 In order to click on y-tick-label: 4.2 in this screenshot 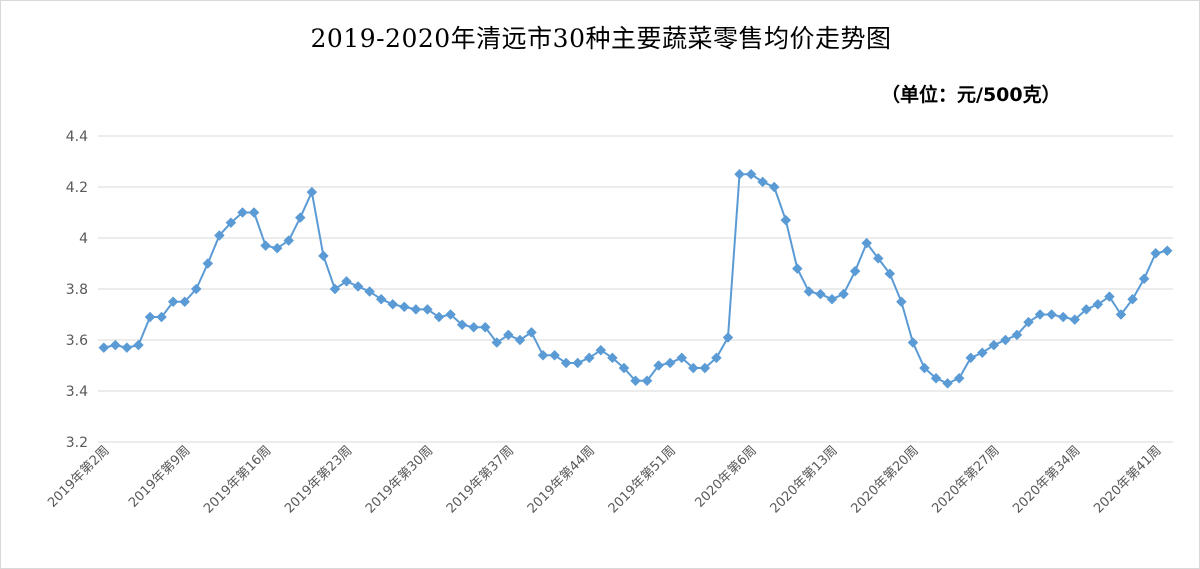, I will do `click(77, 188)`.